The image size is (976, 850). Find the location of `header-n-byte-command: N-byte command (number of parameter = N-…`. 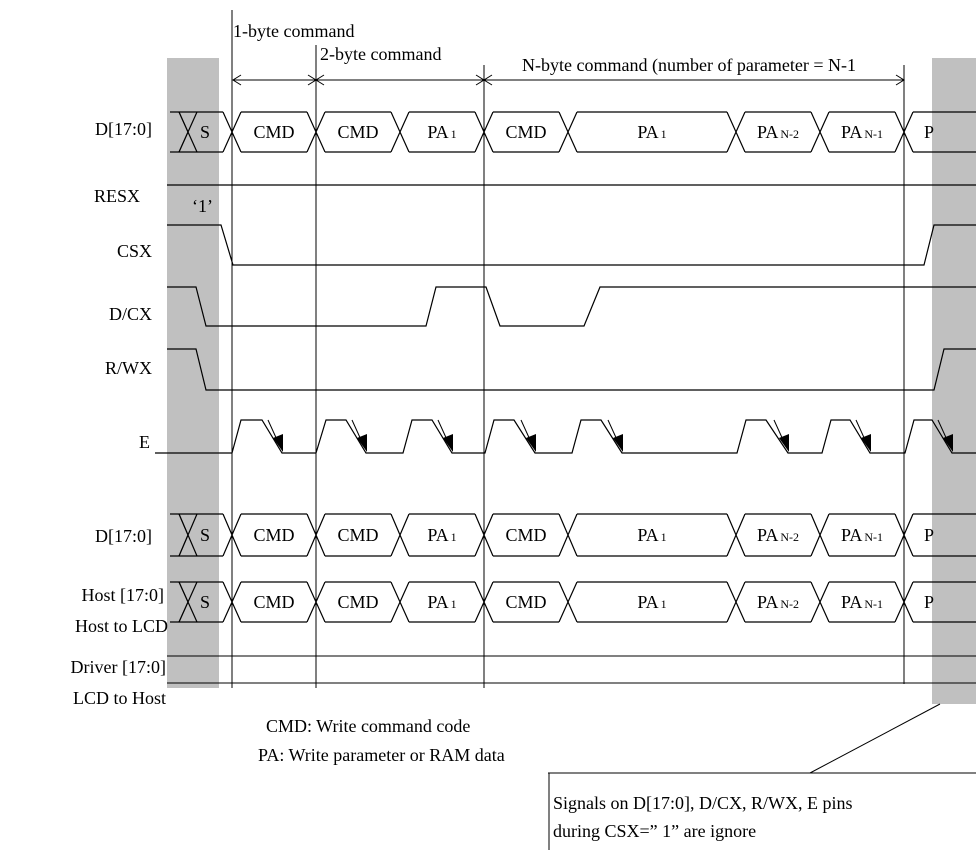

header-n-byte-command: N-byte command (number of parameter = N-… is located at coordinates (689, 65).